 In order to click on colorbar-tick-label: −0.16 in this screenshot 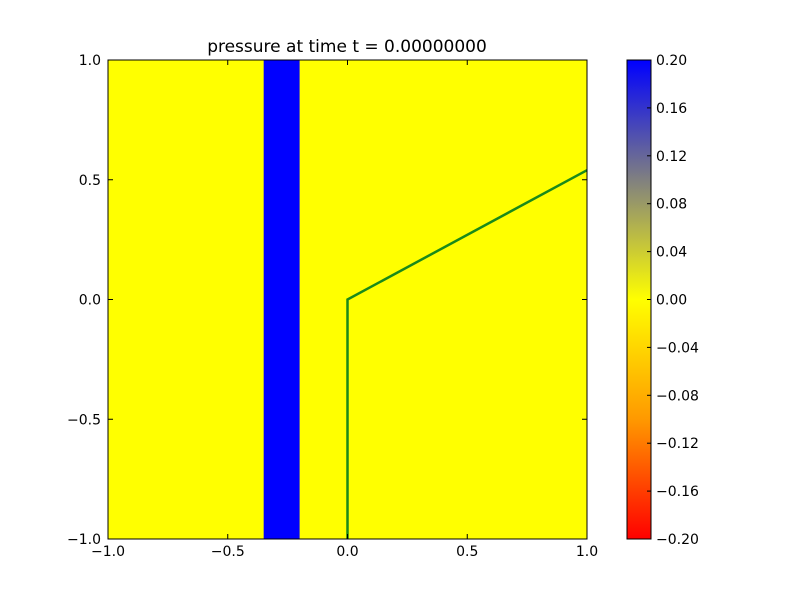, I will do `click(677, 492)`.